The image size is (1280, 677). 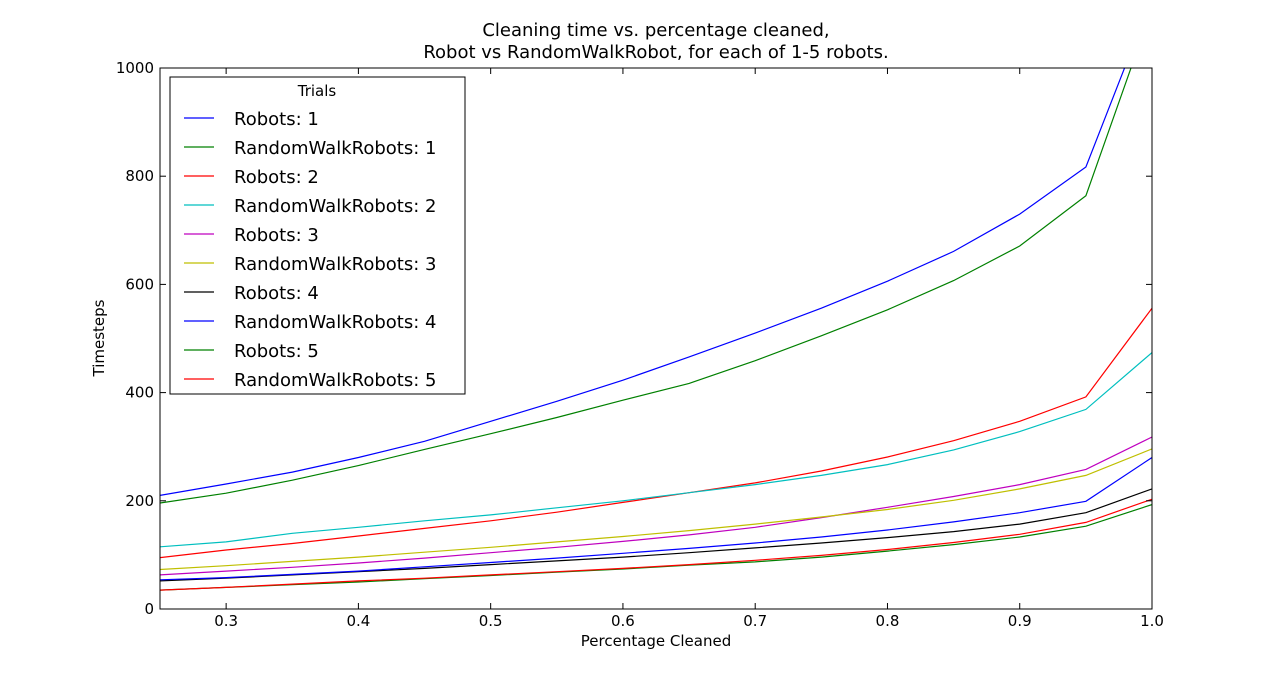 I want to click on legend-label: RandomWalkRobots: 3, so click(x=335, y=264).